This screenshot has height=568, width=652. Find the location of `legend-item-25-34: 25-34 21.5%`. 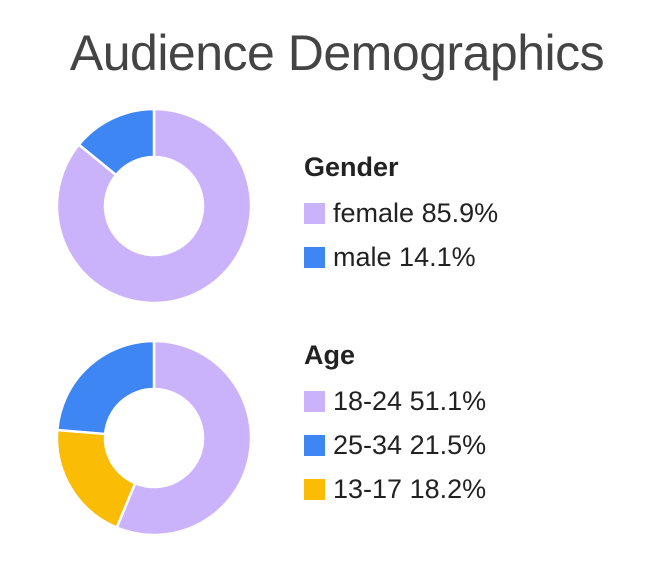

legend-item-25-34: 25-34 21.5% is located at coordinates (395, 445).